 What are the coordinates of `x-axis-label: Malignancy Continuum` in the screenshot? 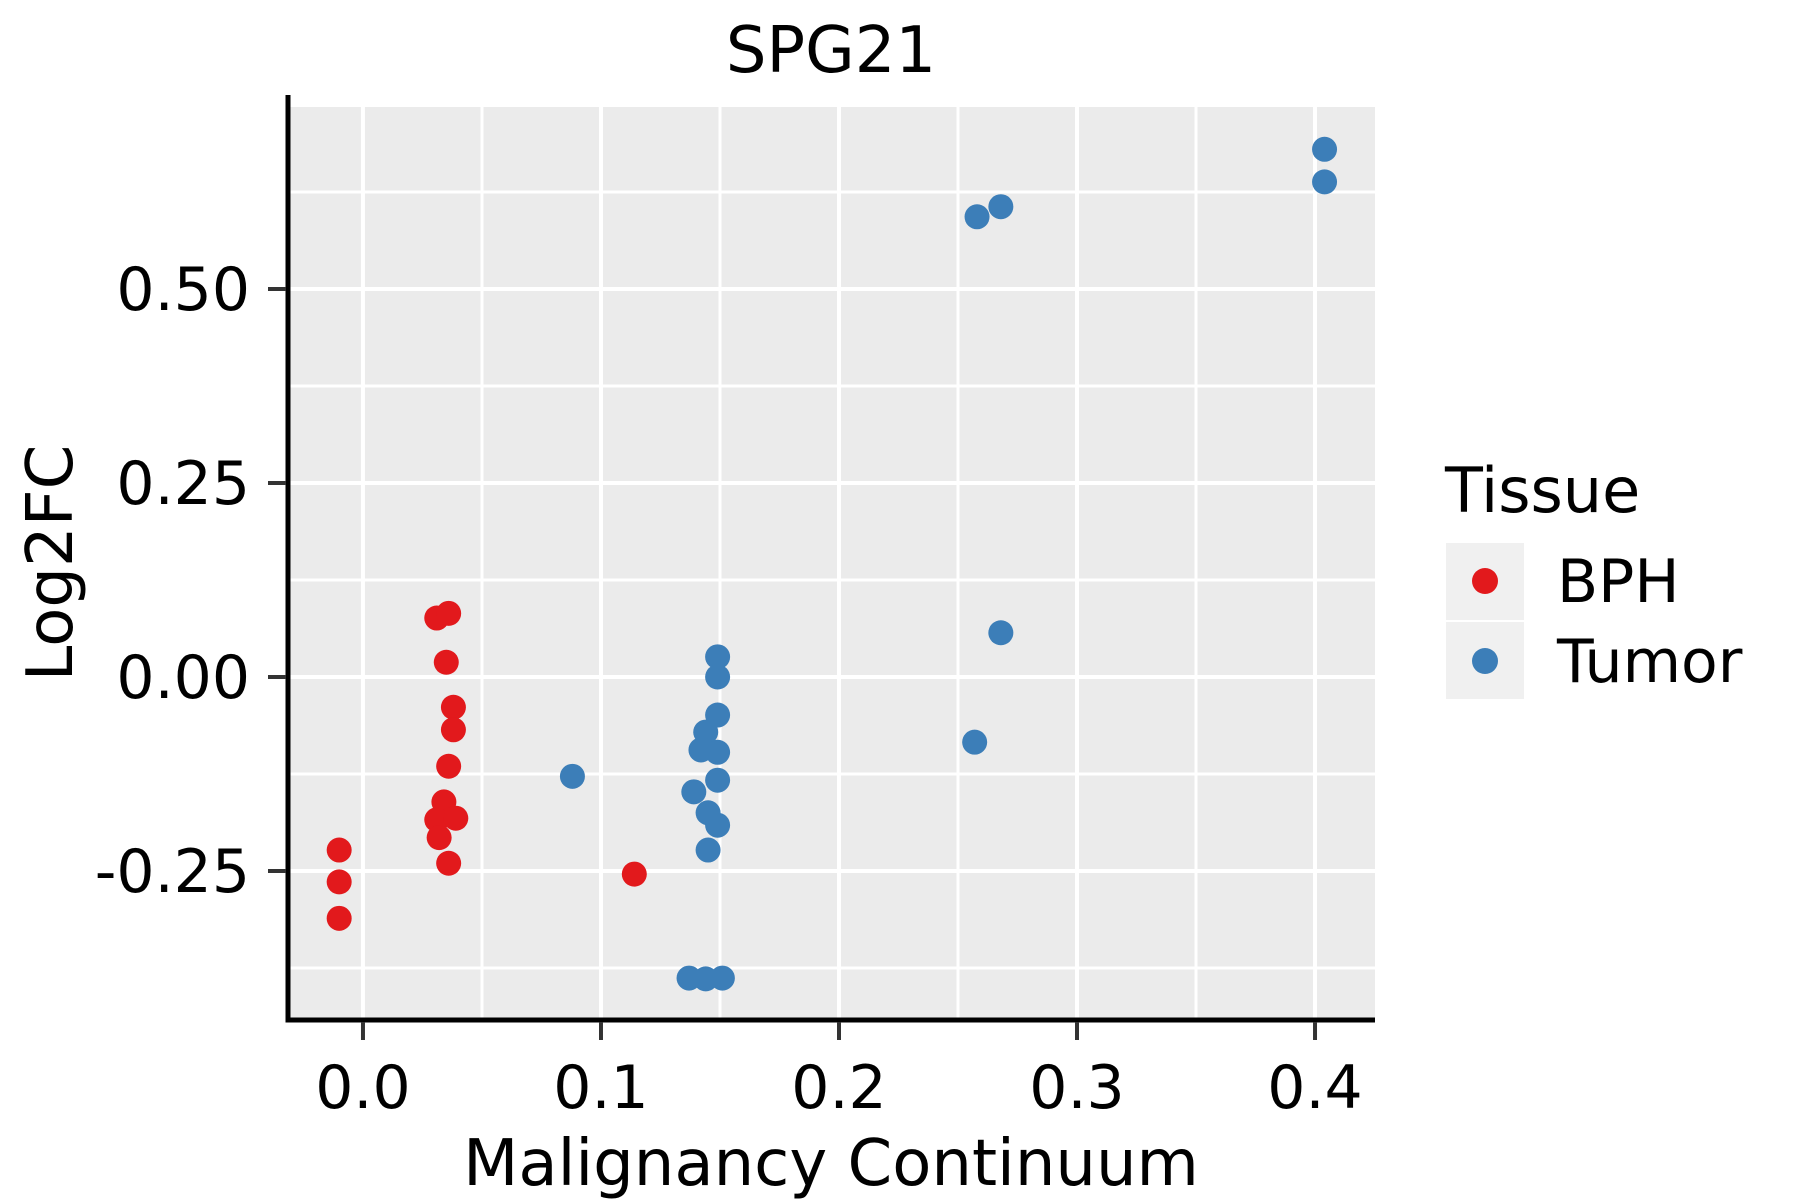 It's located at (831, 1163).